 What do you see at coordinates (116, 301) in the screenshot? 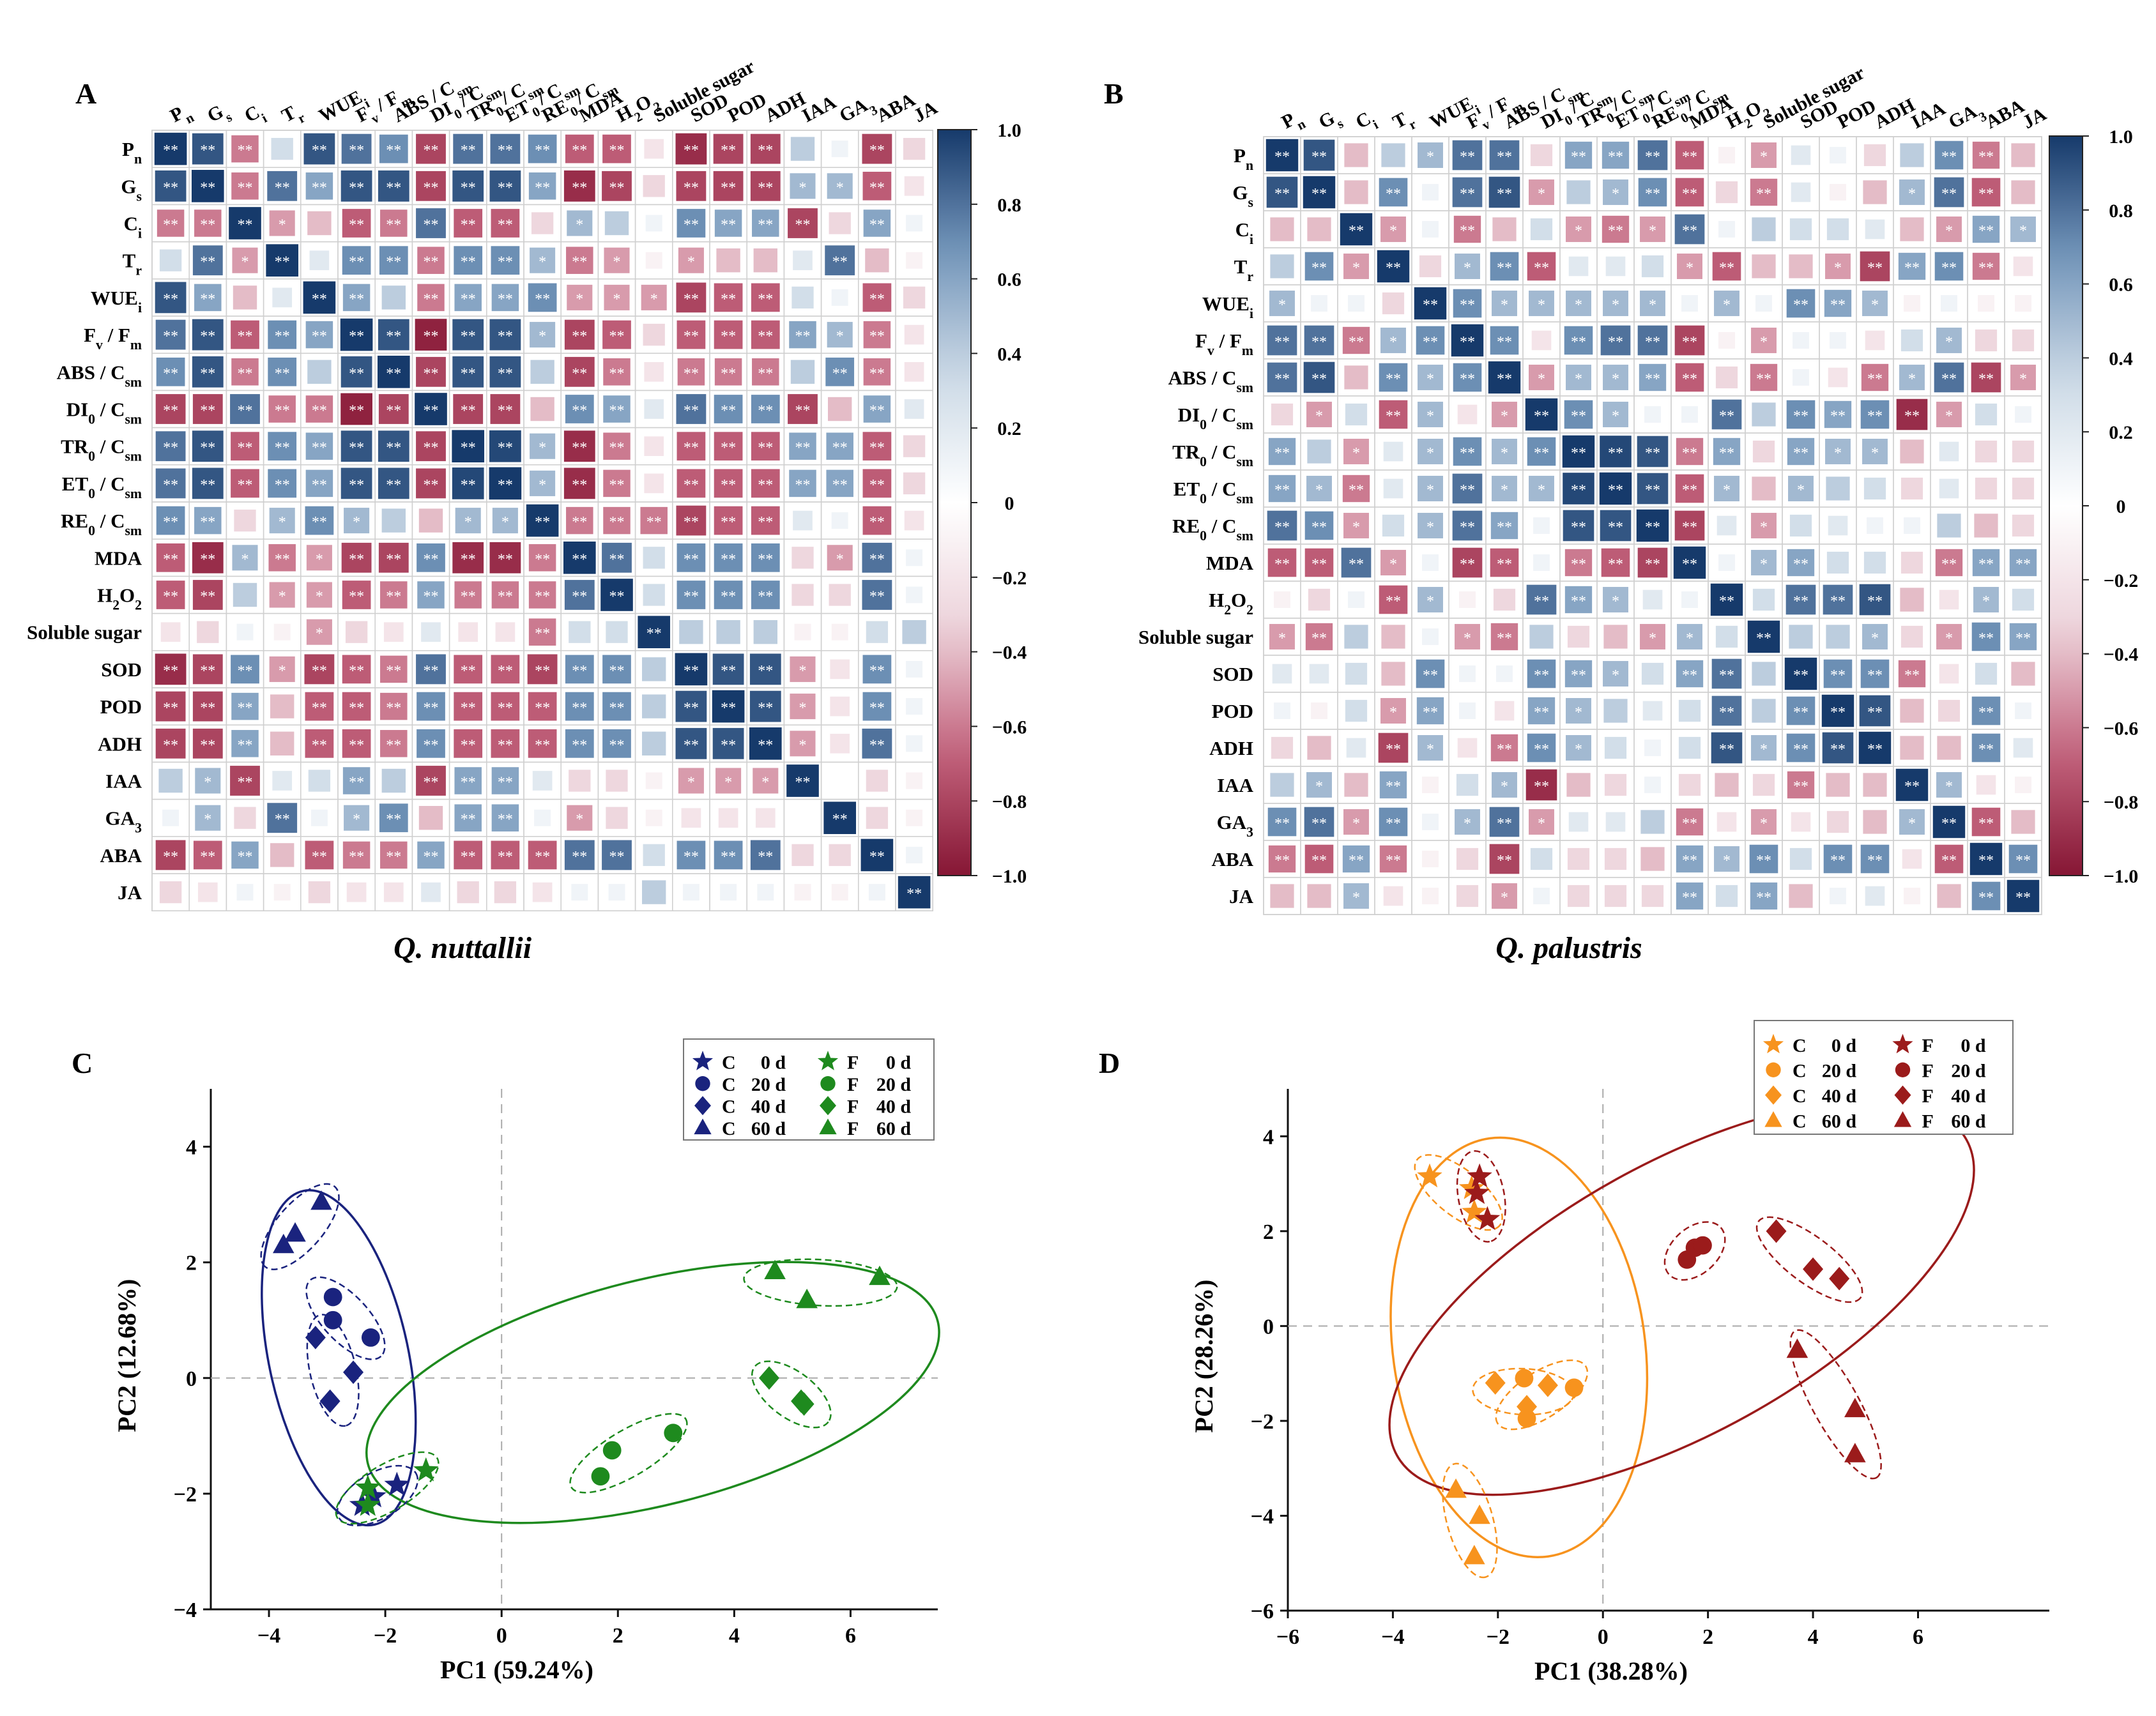
I see `row-label: WUEi` at bounding box center [116, 301].